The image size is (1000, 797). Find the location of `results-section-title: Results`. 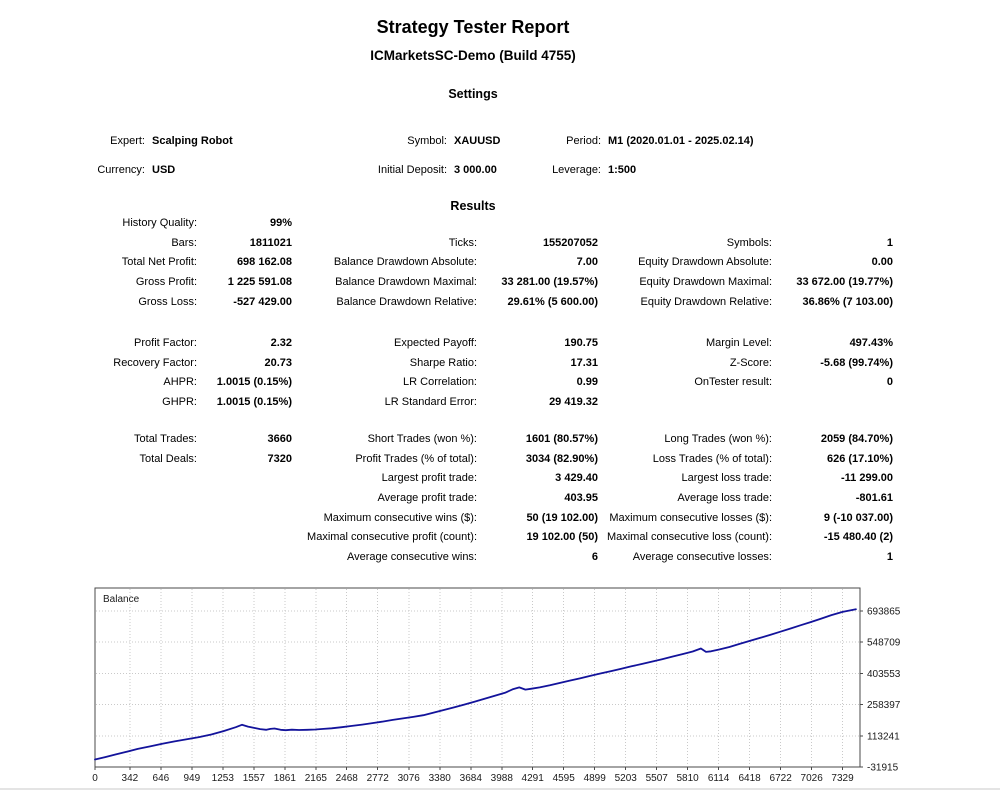

results-section-title: Results is located at coordinates (473, 206).